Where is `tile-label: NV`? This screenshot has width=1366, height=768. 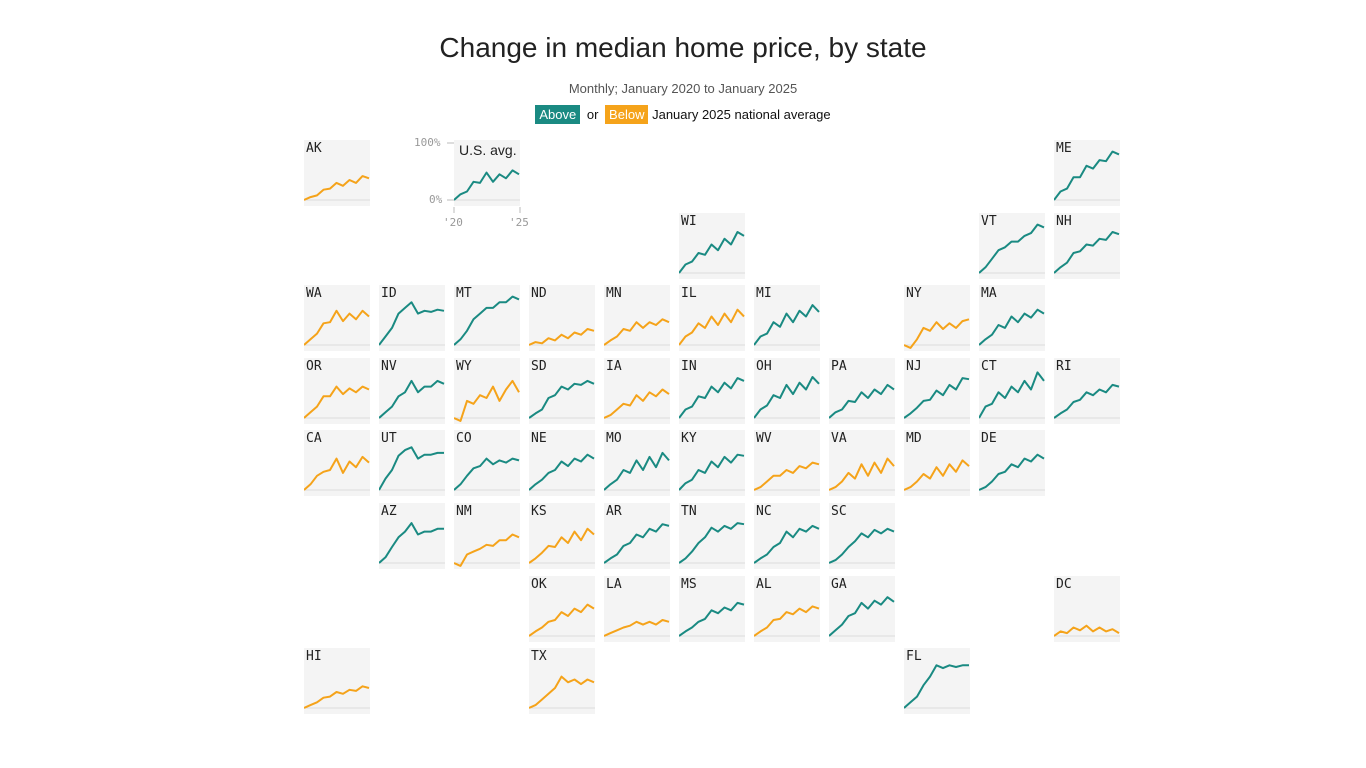
tile-label: NV is located at coordinates (389, 366).